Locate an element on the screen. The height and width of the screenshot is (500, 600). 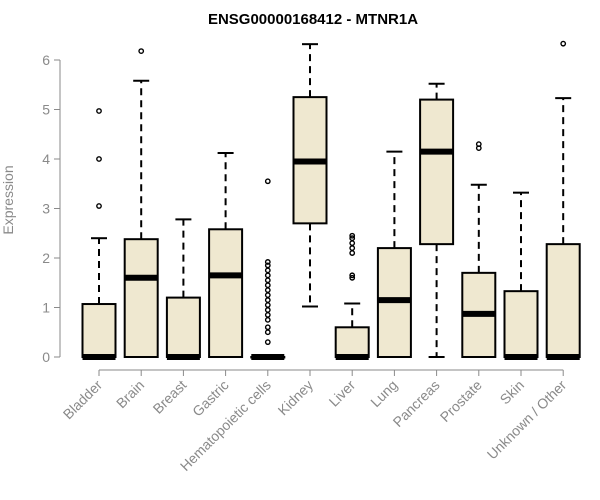
box-pancreas is located at coordinates (437, 220).